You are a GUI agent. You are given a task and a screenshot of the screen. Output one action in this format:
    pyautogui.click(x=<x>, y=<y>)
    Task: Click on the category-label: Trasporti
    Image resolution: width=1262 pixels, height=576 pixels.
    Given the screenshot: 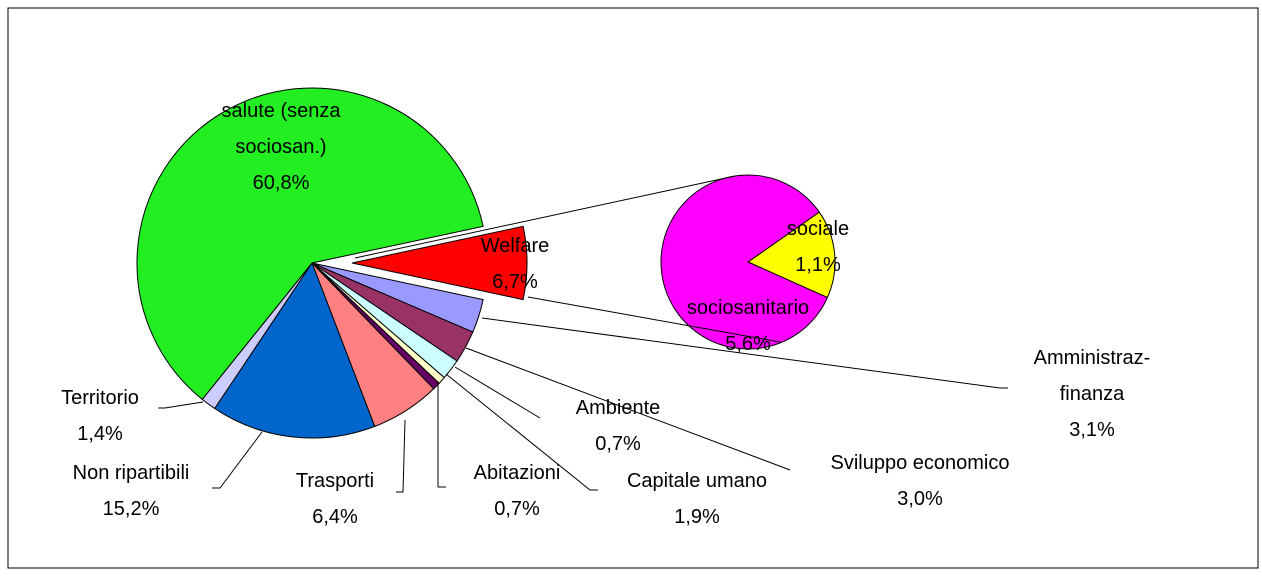 What is the action you would take?
    pyautogui.click(x=335, y=481)
    